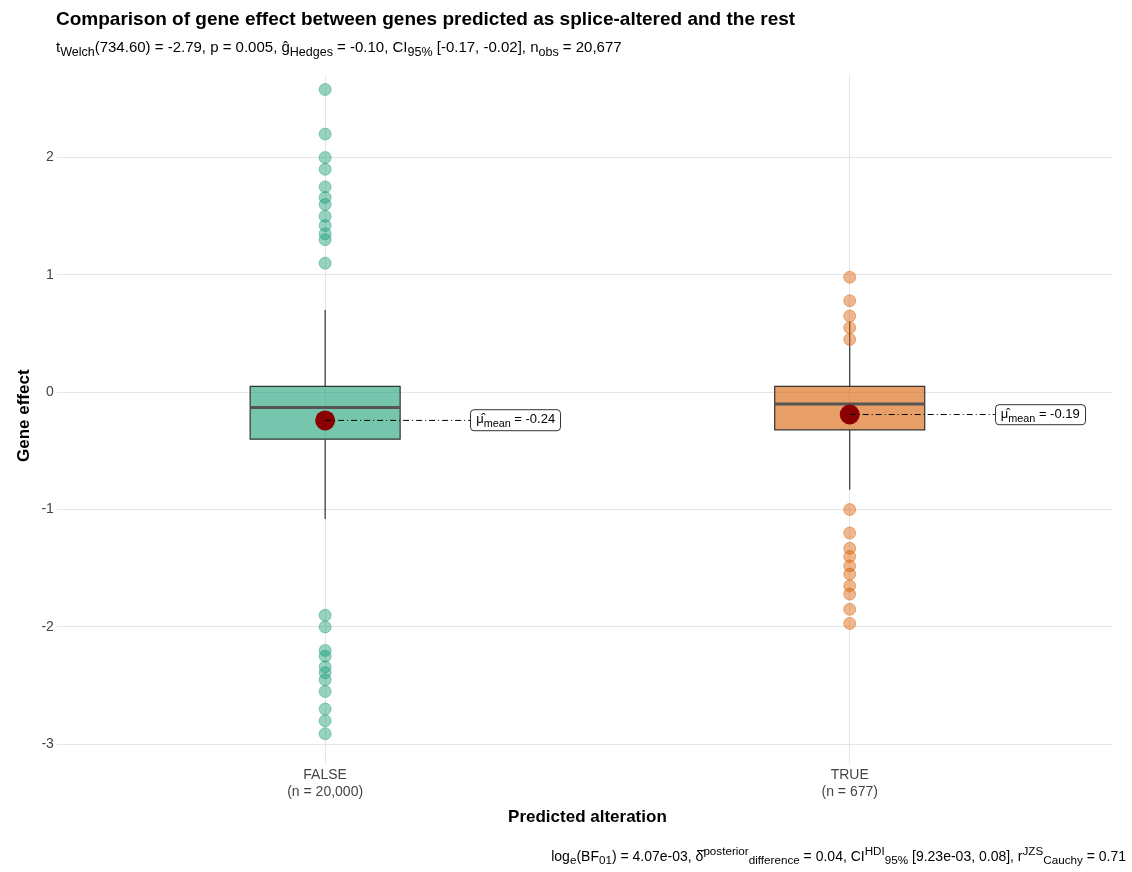 This screenshot has width=1132, height=872. I want to click on annotation: μ̂$_{mean}$ = -0.24, so click(516, 420).